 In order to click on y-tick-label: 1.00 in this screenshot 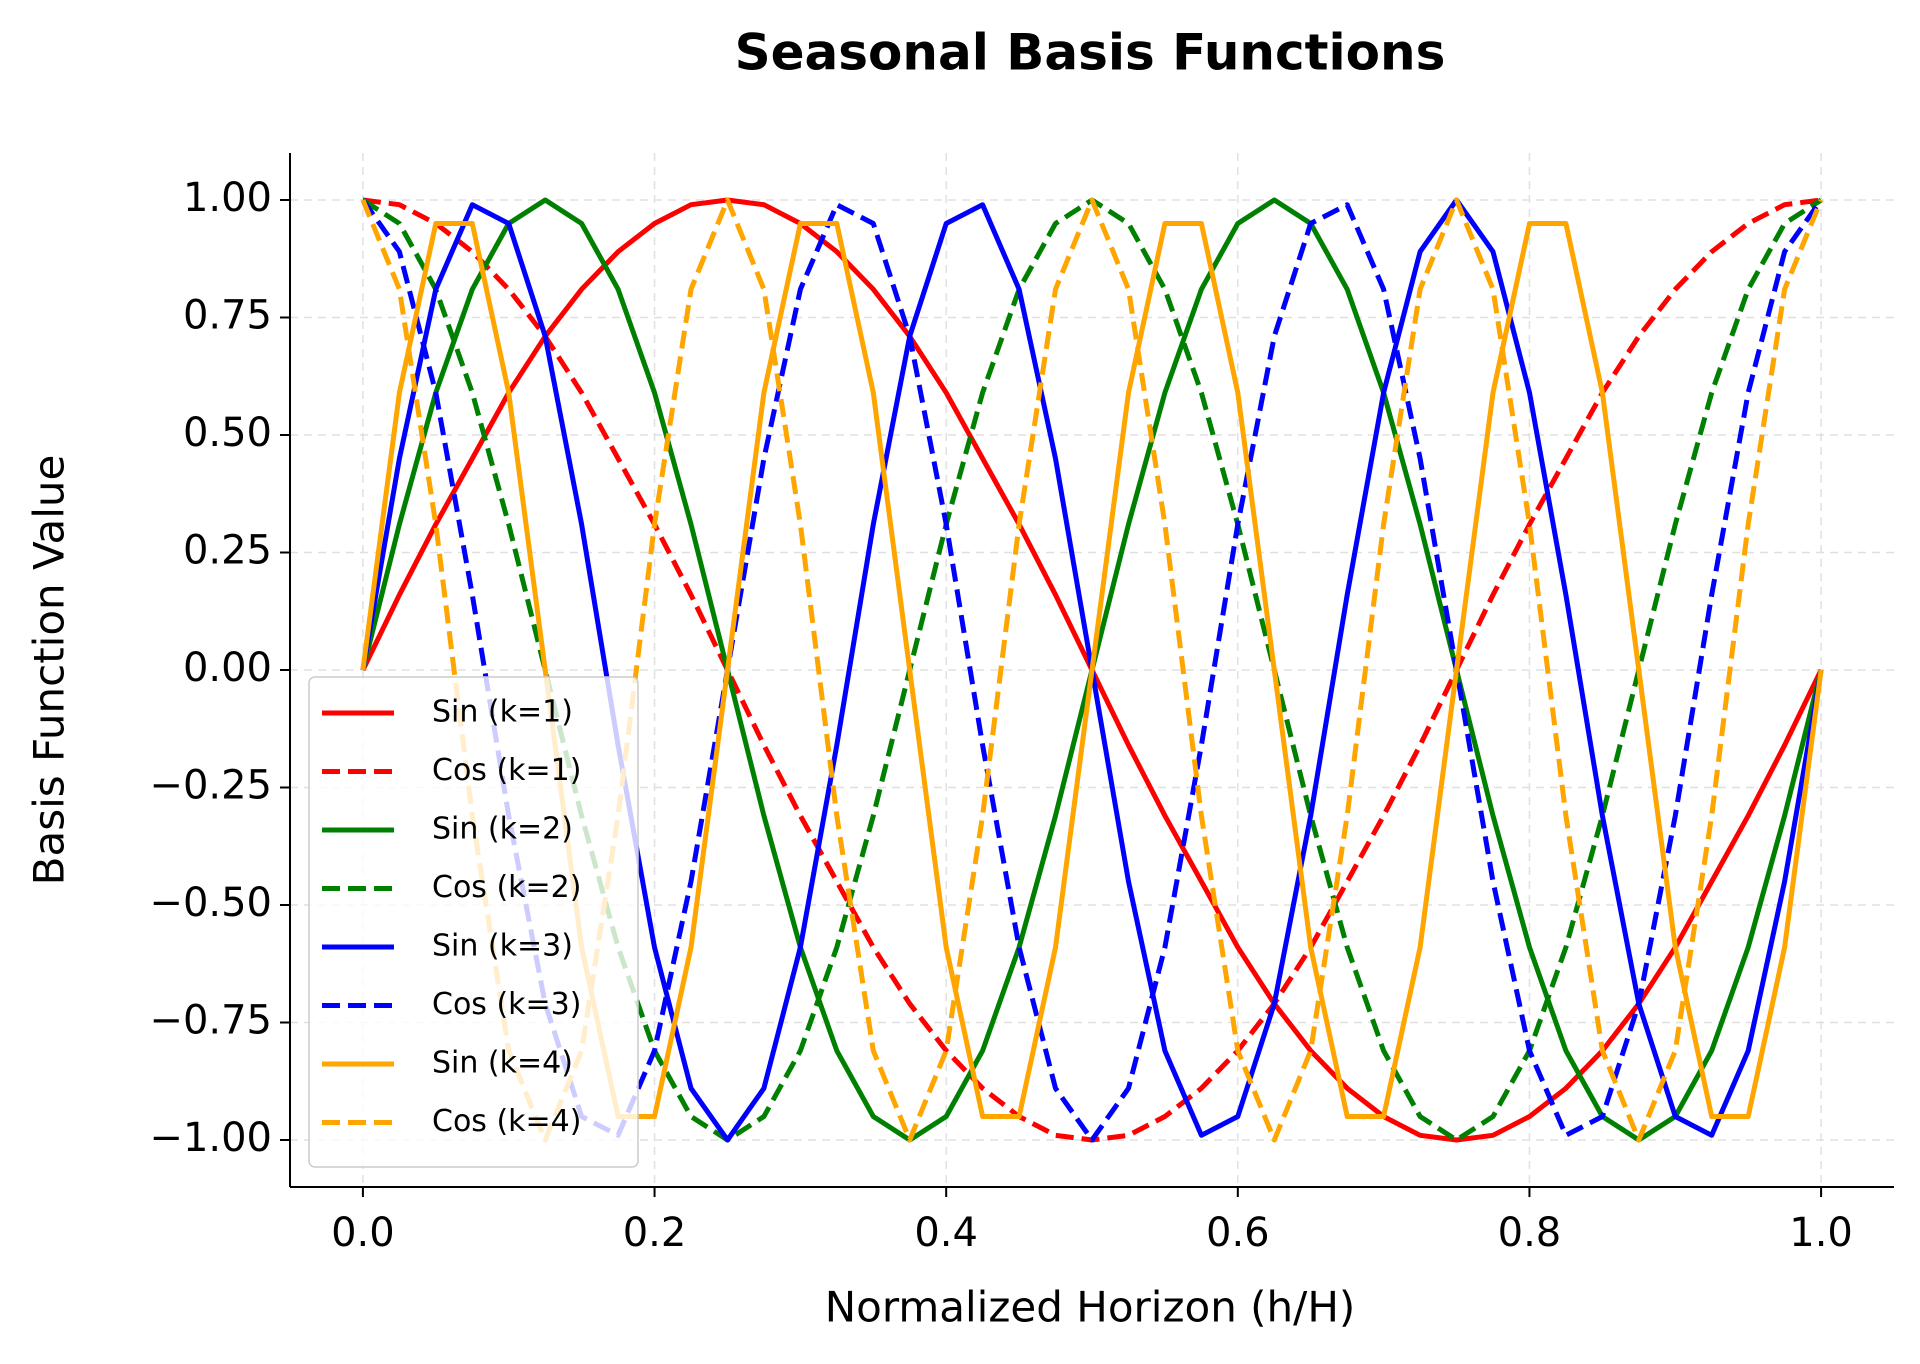, I will do `click(227, 198)`.